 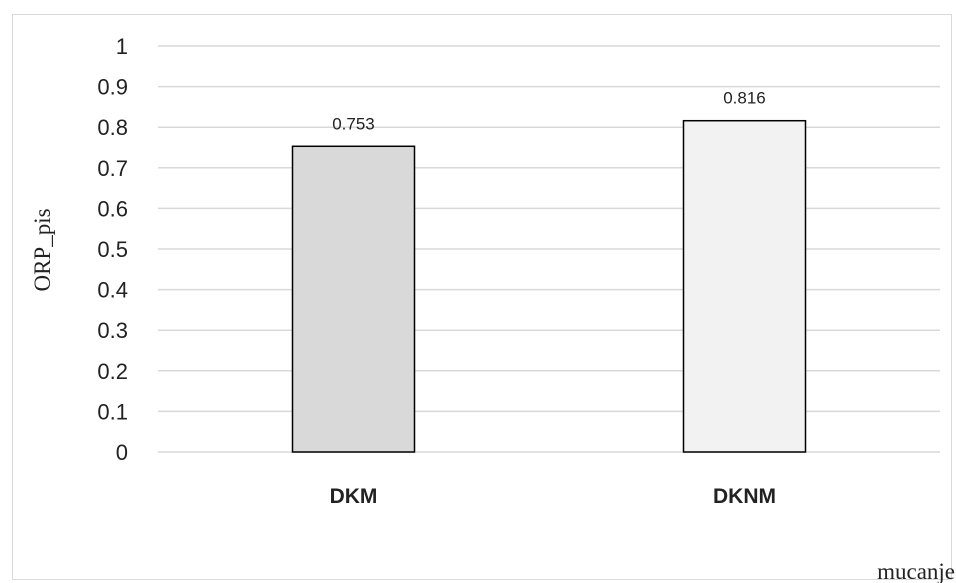 What do you see at coordinates (42, 249) in the screenshot?
I see `y-axis-label: ORP_pis` at bounding box center [42, 249].